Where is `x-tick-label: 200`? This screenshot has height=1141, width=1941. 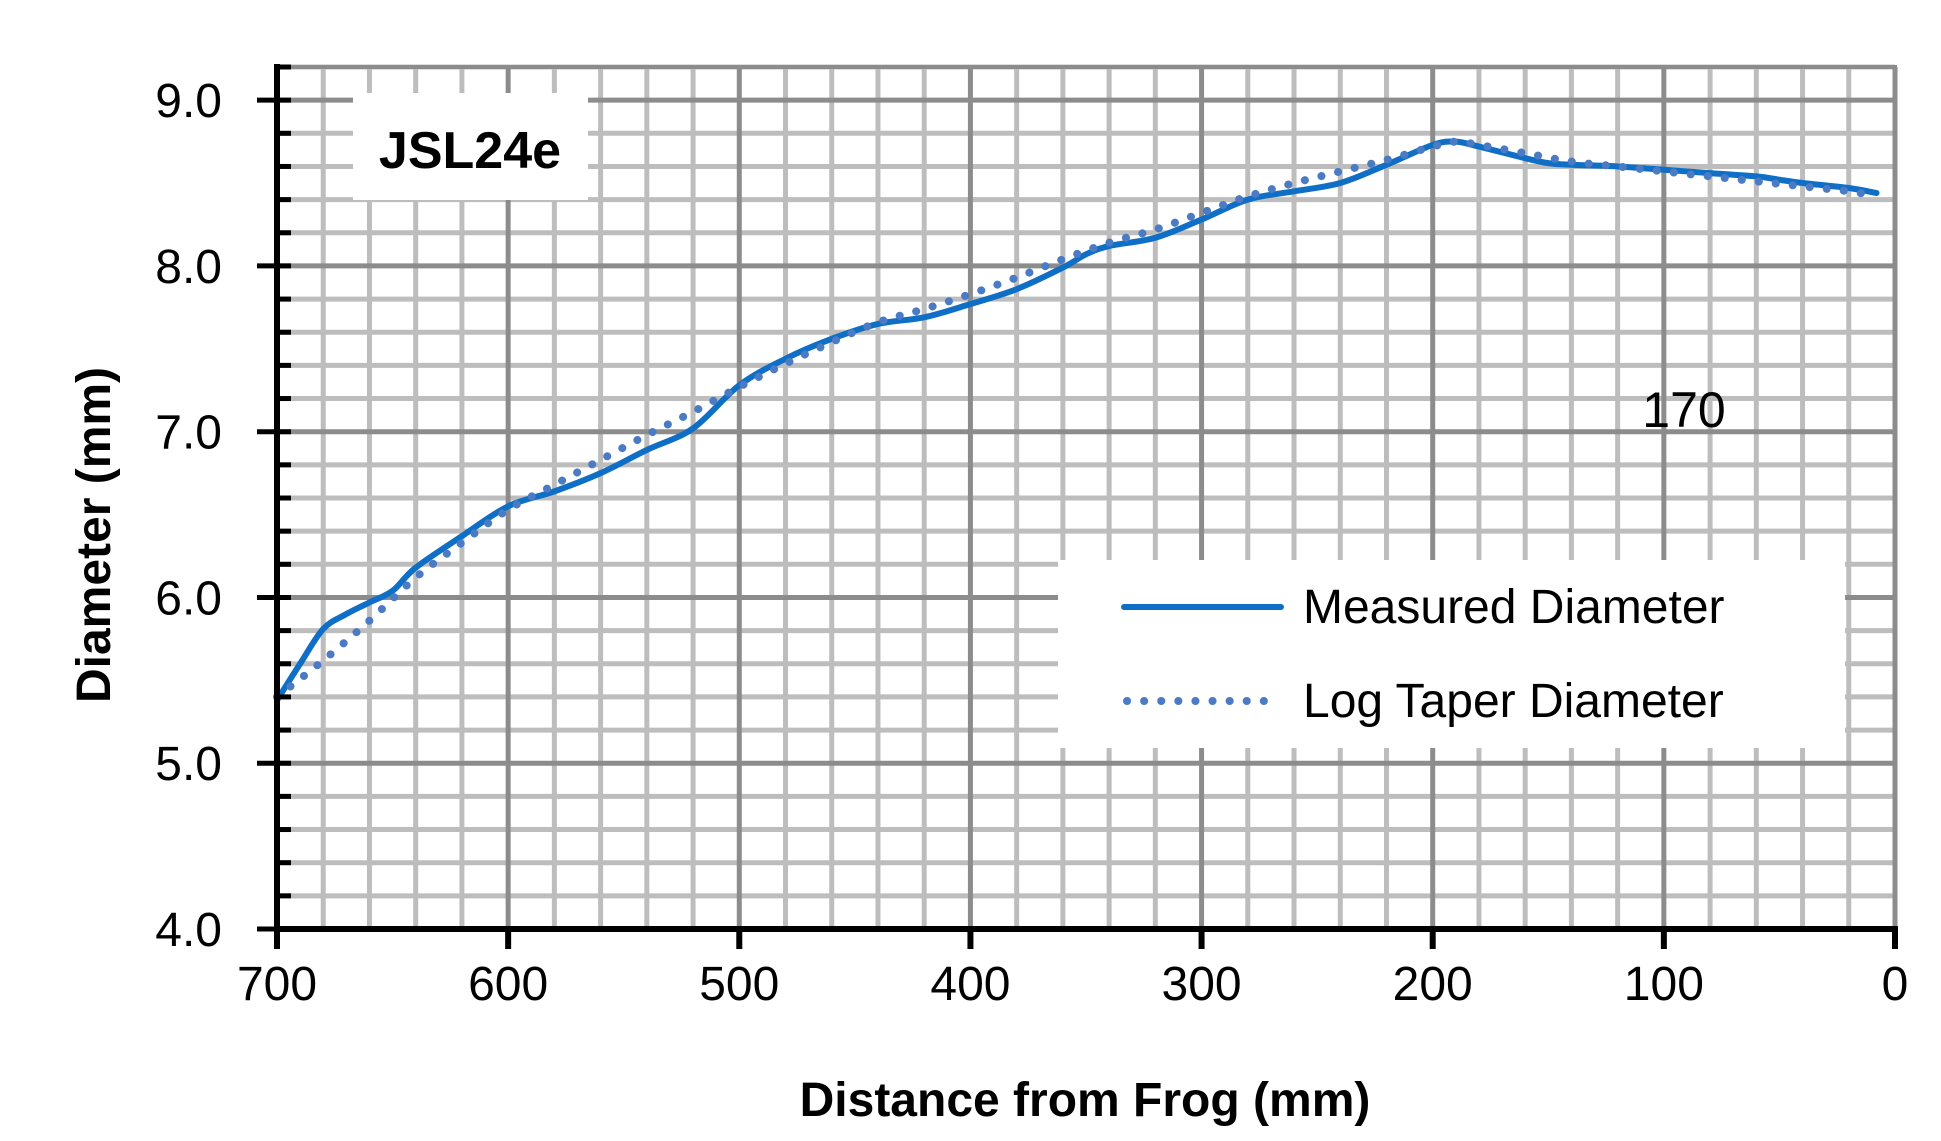 x-tick-label: 200 is located at coordinates (1433, 984).